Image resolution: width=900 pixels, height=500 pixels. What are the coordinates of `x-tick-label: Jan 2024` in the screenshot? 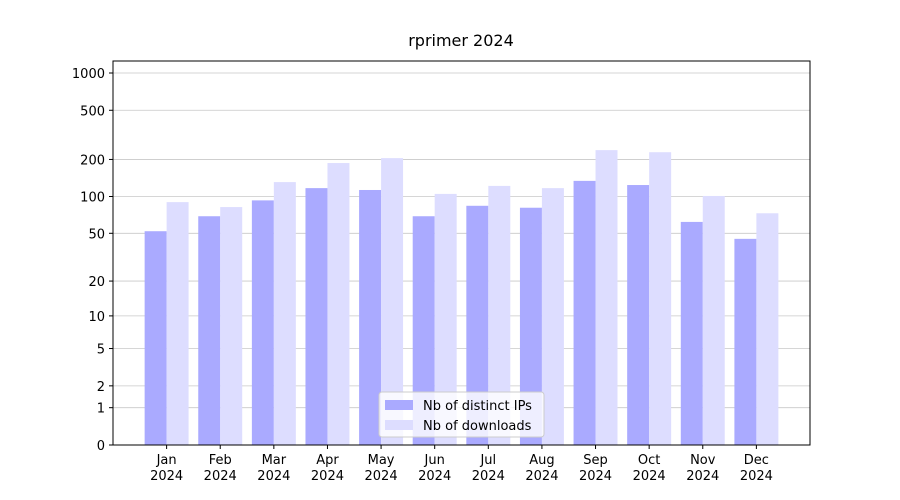 It's located at (167, 468).